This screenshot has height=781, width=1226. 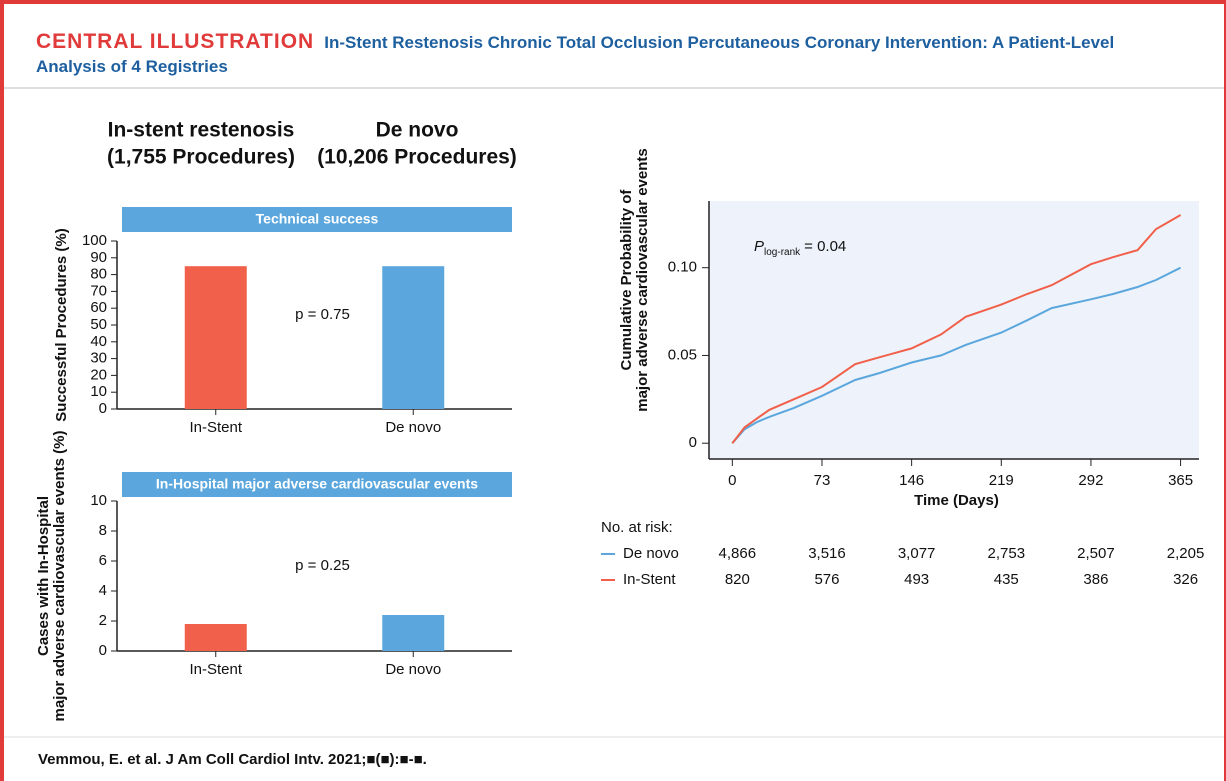 I want to click on risk-value: 493, so click(x=916, y=579).